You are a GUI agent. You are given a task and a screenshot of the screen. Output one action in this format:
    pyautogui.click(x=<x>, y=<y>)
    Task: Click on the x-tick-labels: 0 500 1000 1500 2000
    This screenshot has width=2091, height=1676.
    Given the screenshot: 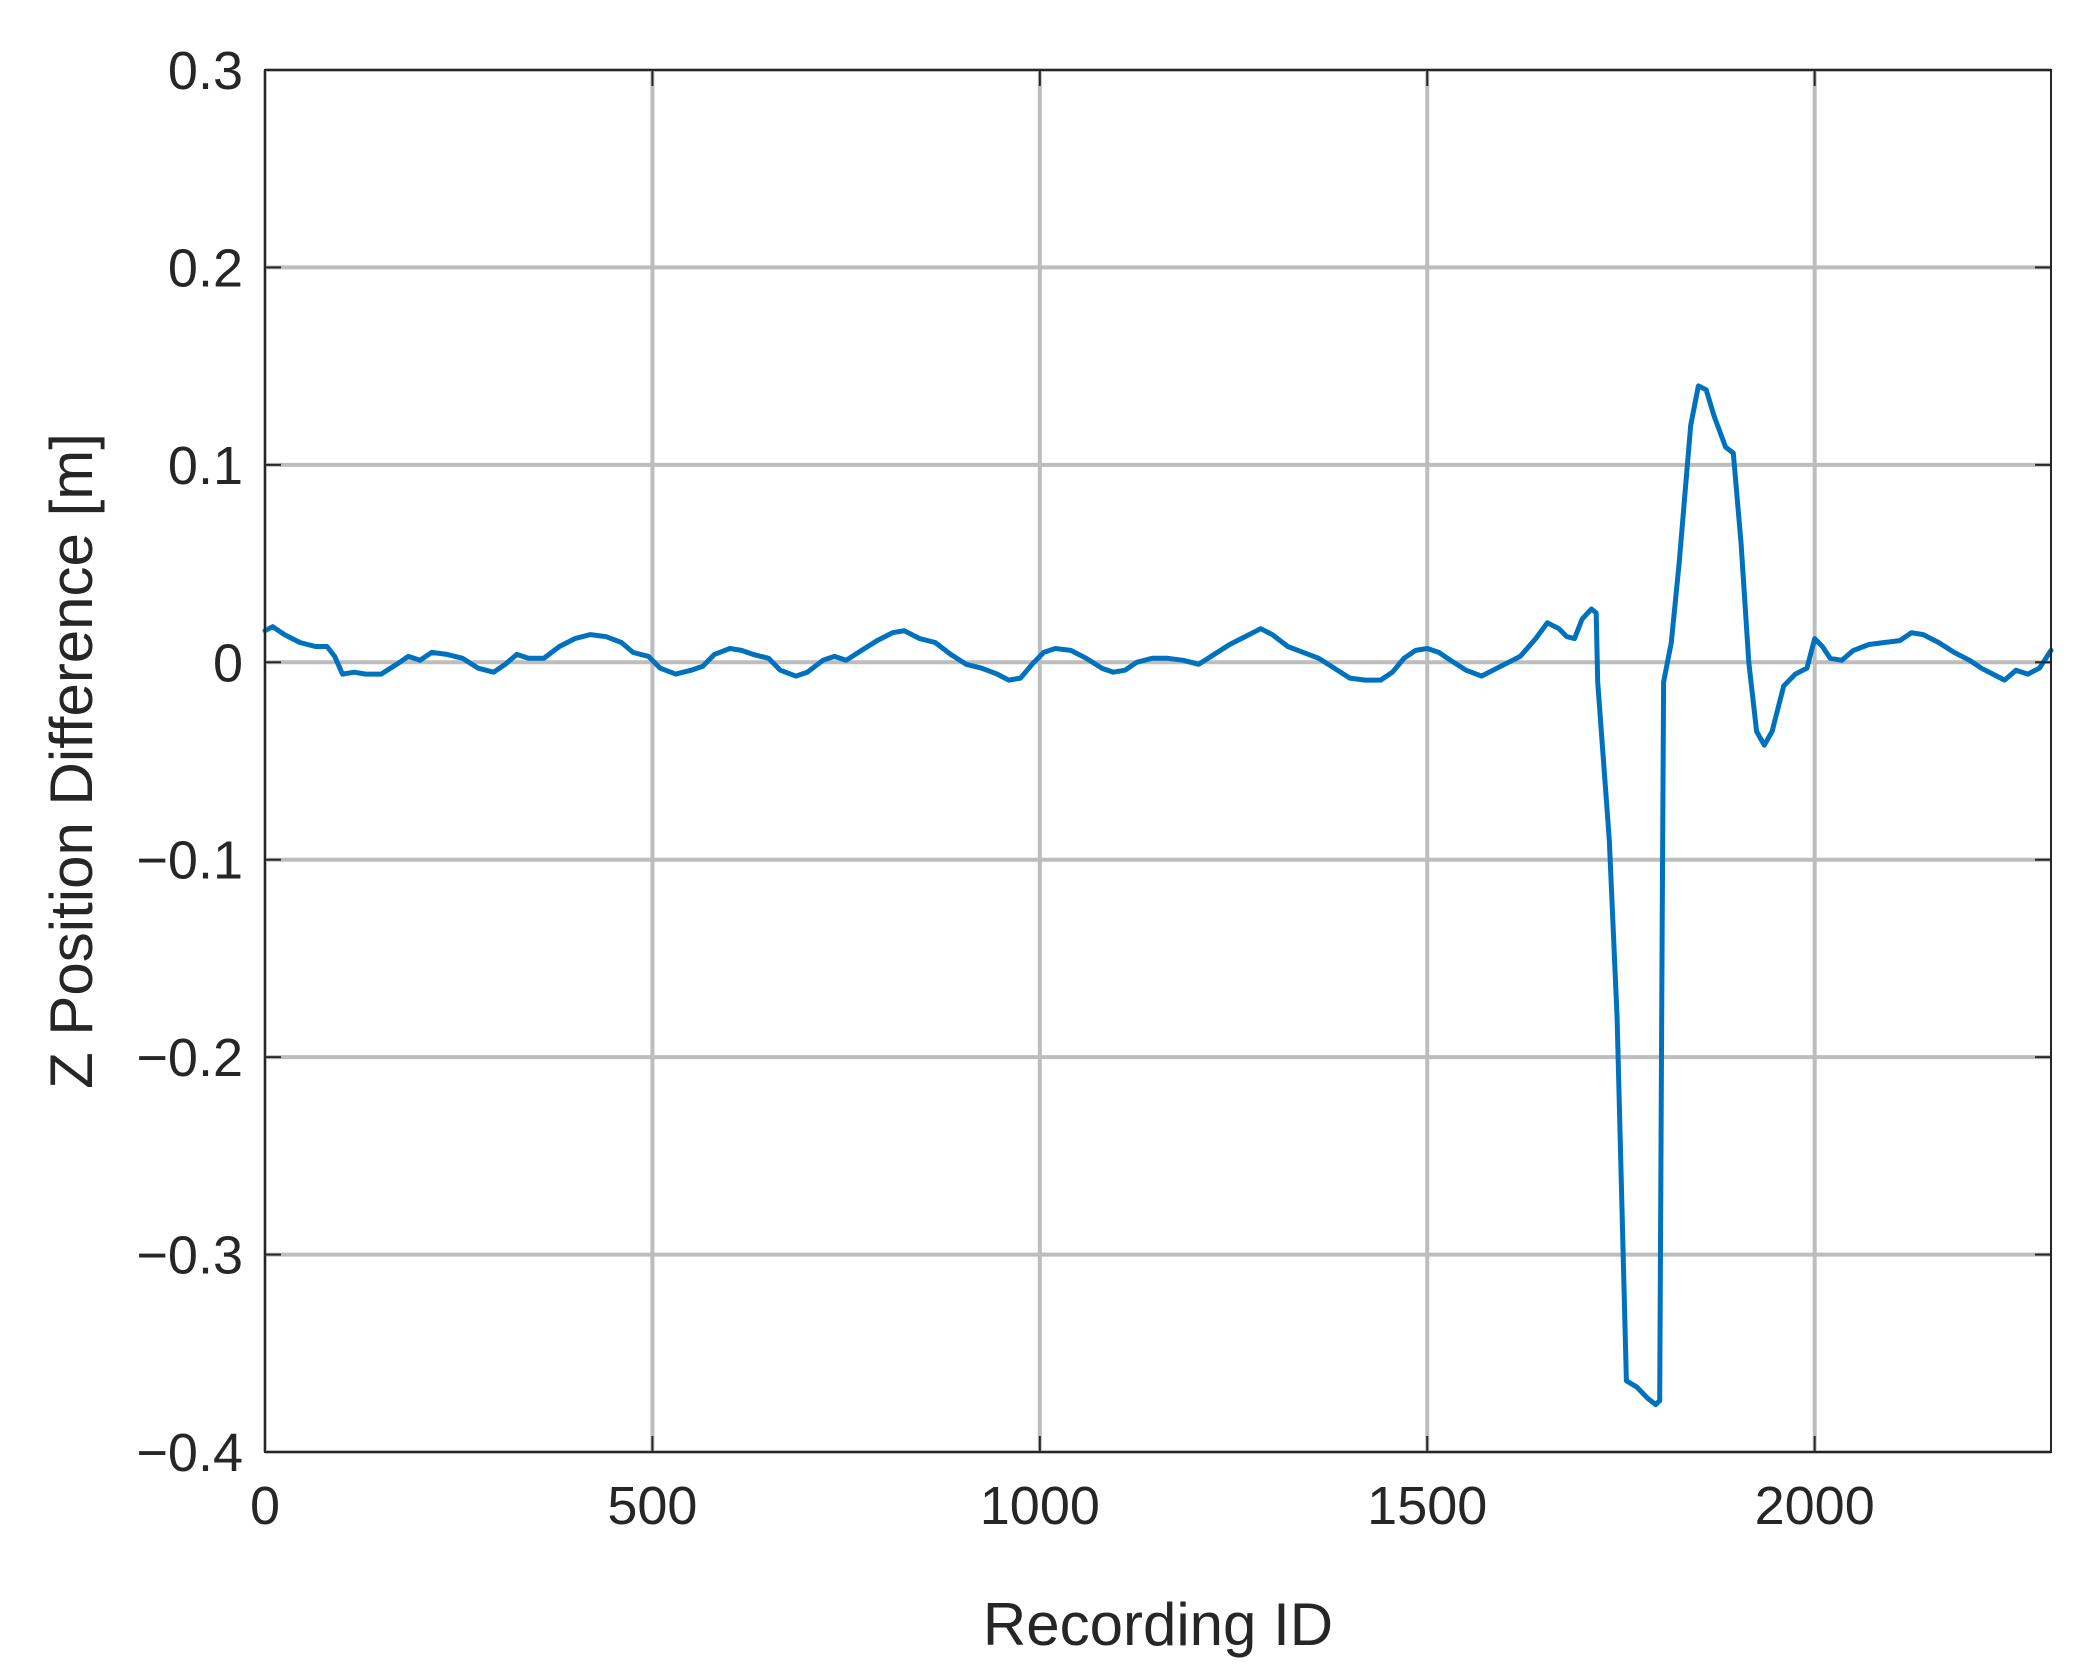 What is the action you would take?
    pyautogui.click(x=1062, y=1506)
    